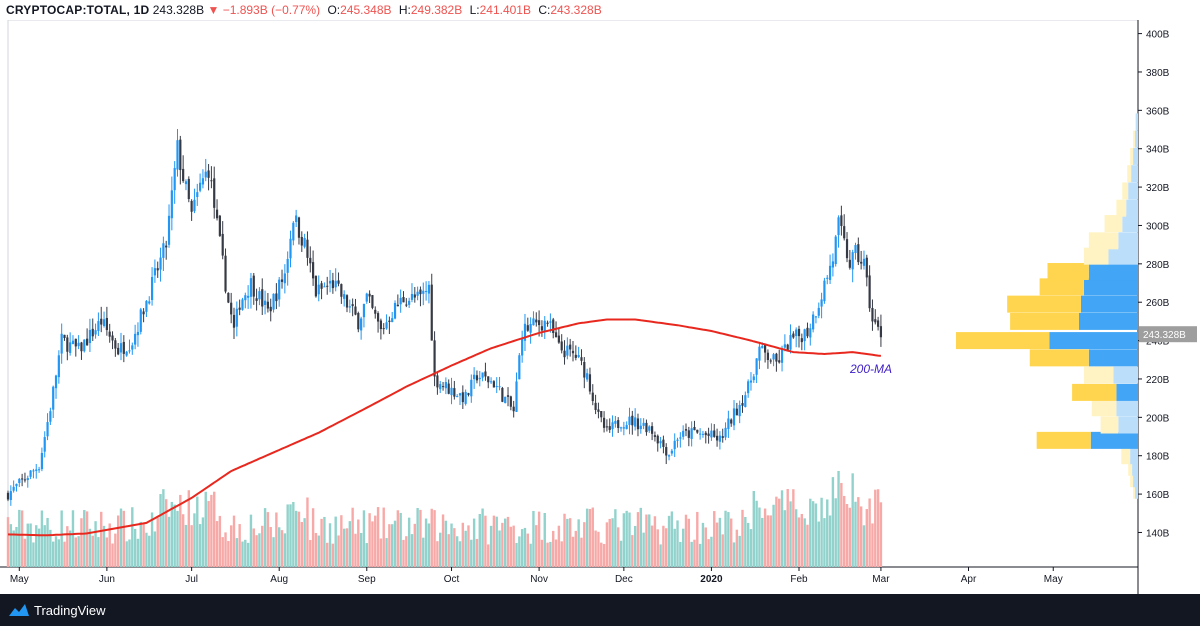  Describe the element at coordinates (1158, 457) in the screenshot. I see `y-tick-label: 180B` at that location.